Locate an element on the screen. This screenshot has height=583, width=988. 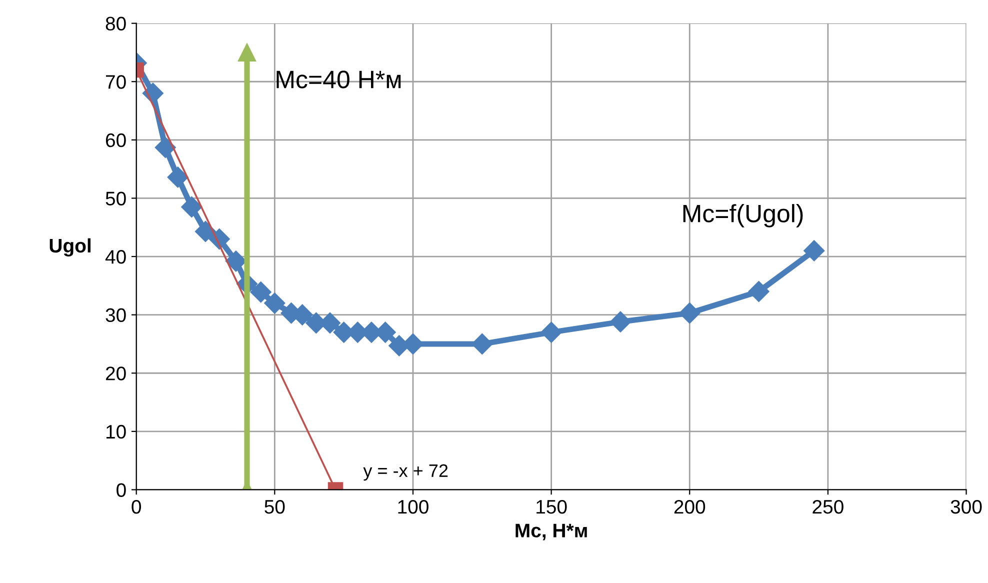
x-tick-label: 200 is located at coordinates (690, 507).